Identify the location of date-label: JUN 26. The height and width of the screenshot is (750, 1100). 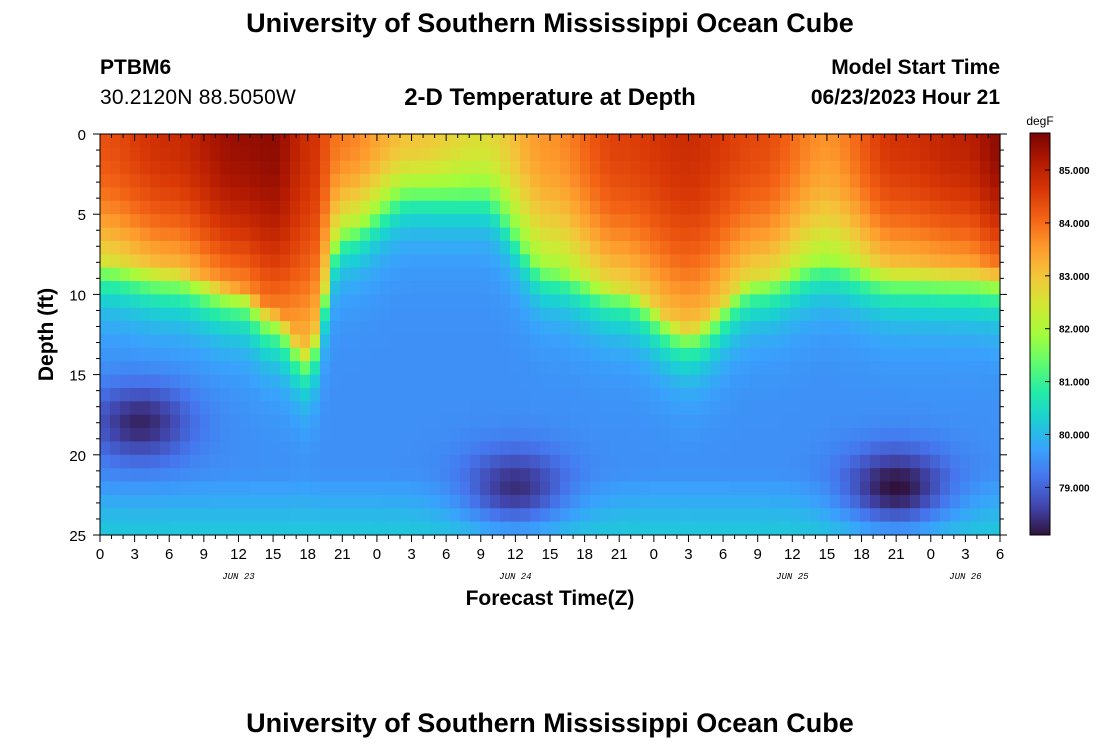
(965, 577).